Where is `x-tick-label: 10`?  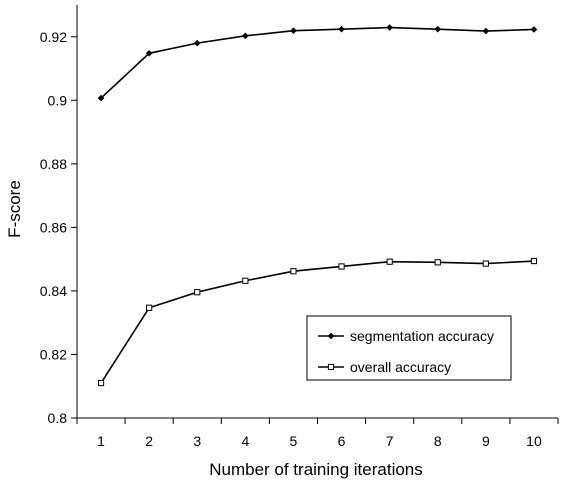 x-tick-label: 10 is located at coordinates (534, 441).